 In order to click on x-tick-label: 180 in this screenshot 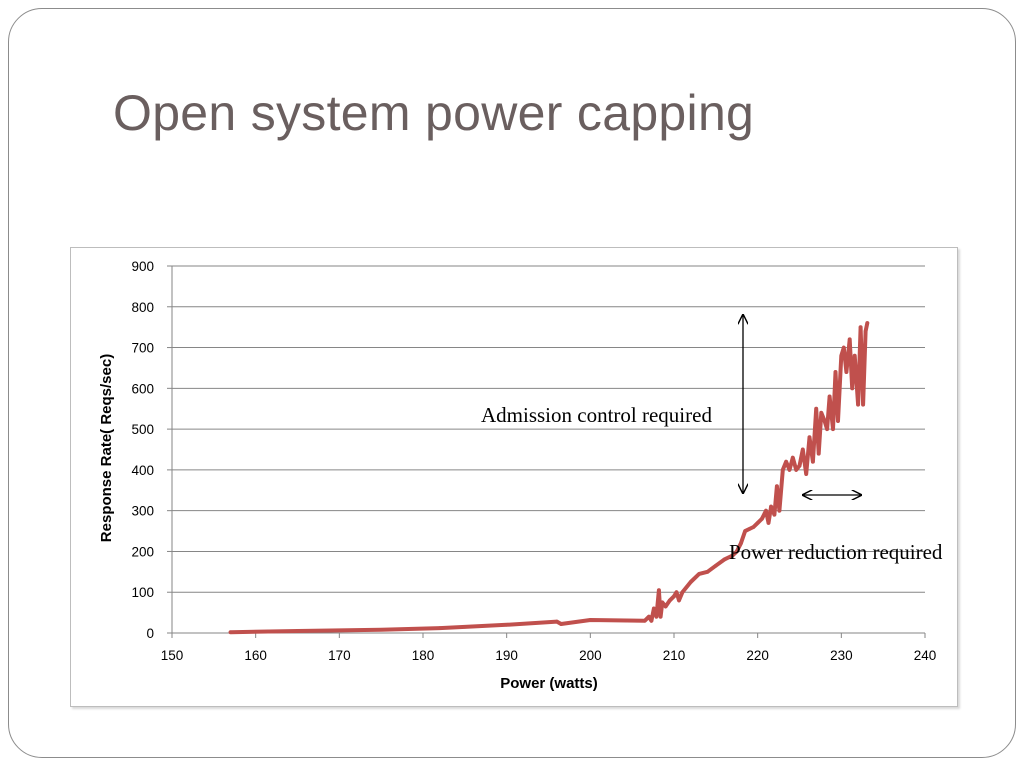, I will do `click(423, 655)`.